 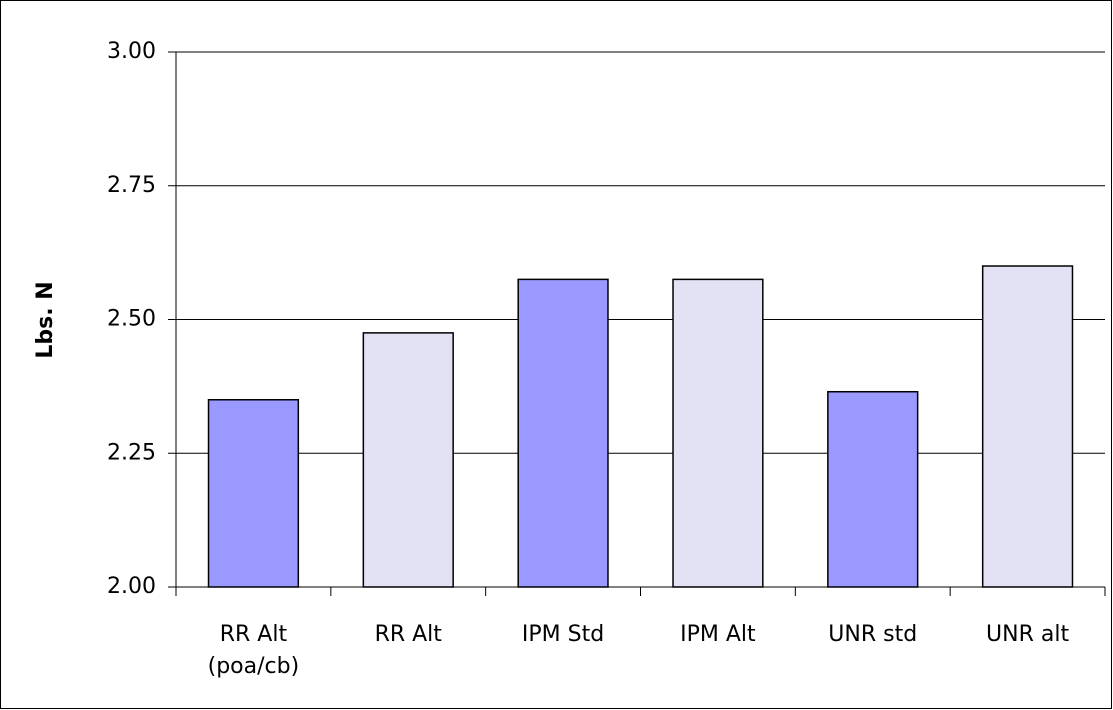 I want to click on y-tick-label: 2.75, so click(x=131, y=185).